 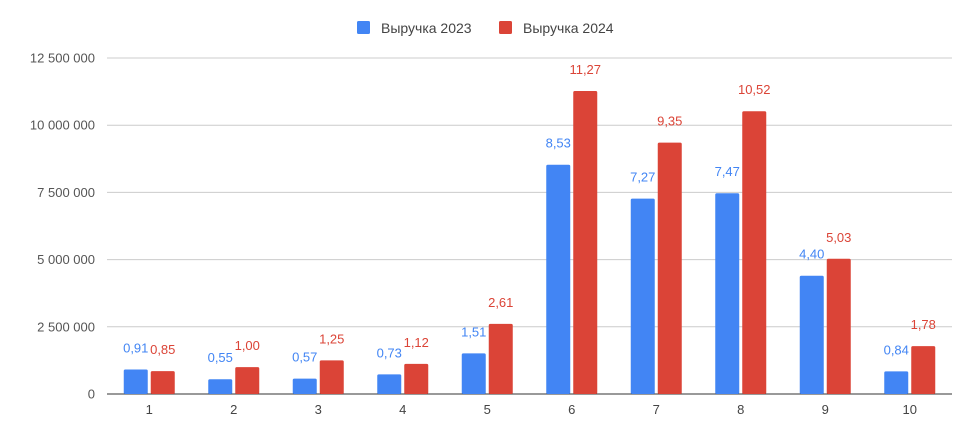 What do you see at coordinates (910, 409) in the screenshot?
I see `x-tick-label: 10` at bounding box center [910, 409].